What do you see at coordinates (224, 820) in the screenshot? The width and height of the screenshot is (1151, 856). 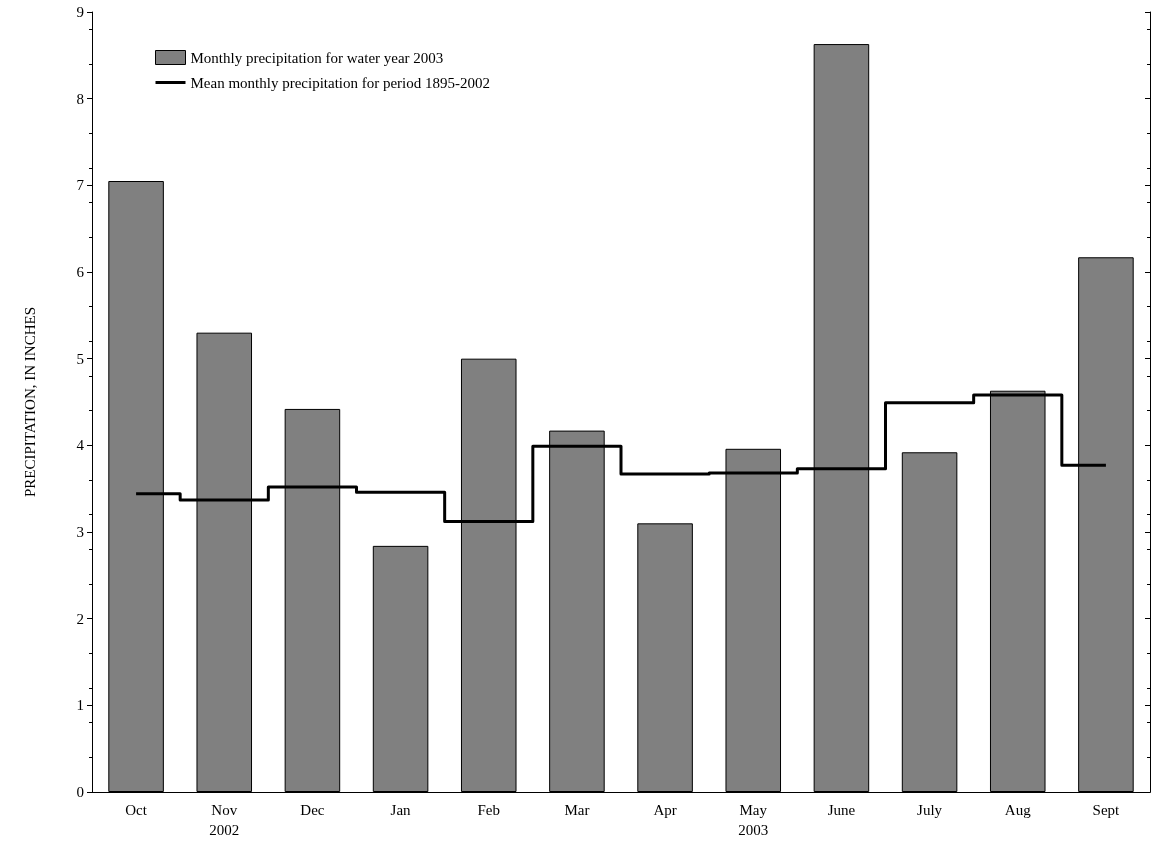 I see `x-tick-label: Nov 2002` at bounding box center [224, 820].